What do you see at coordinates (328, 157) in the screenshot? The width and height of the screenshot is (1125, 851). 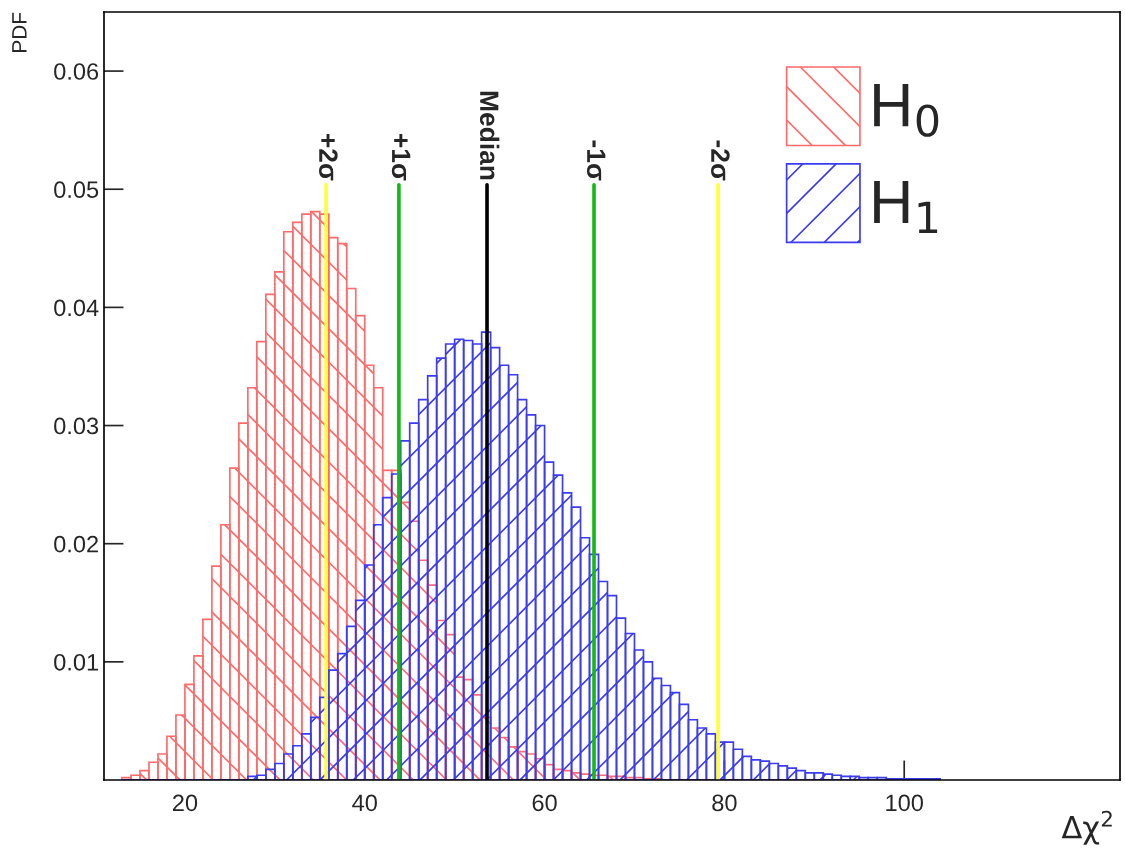 I see `ref-line-label: +2σ` at bounding box center [328, 157].